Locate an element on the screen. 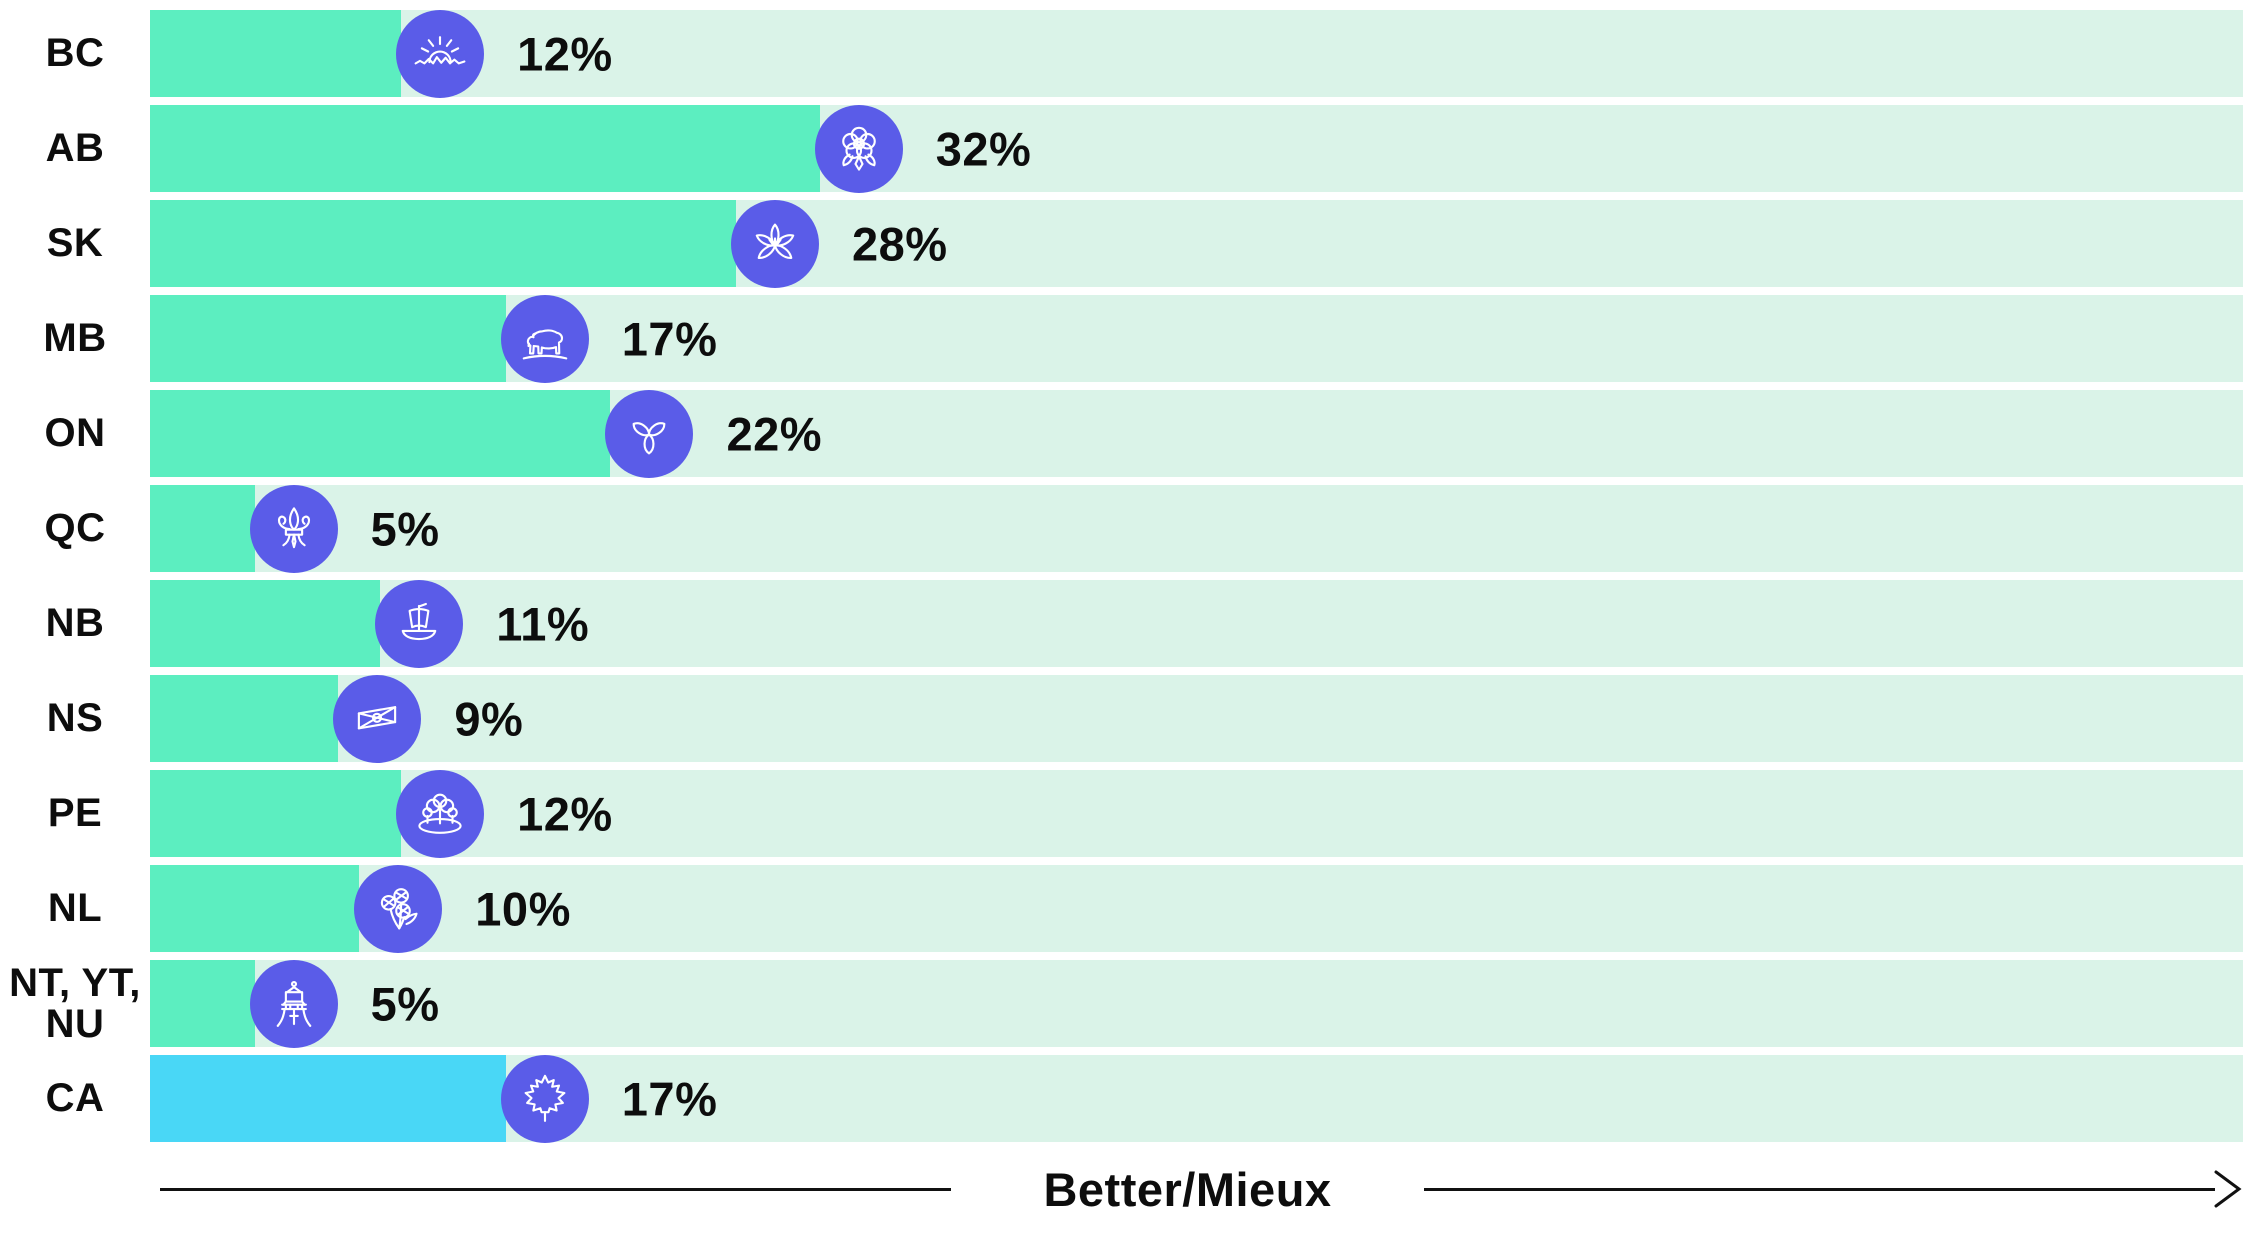 The width and height of the screenshot is (2250, 1259). row-label: BC is located at coordinates (75, 53).